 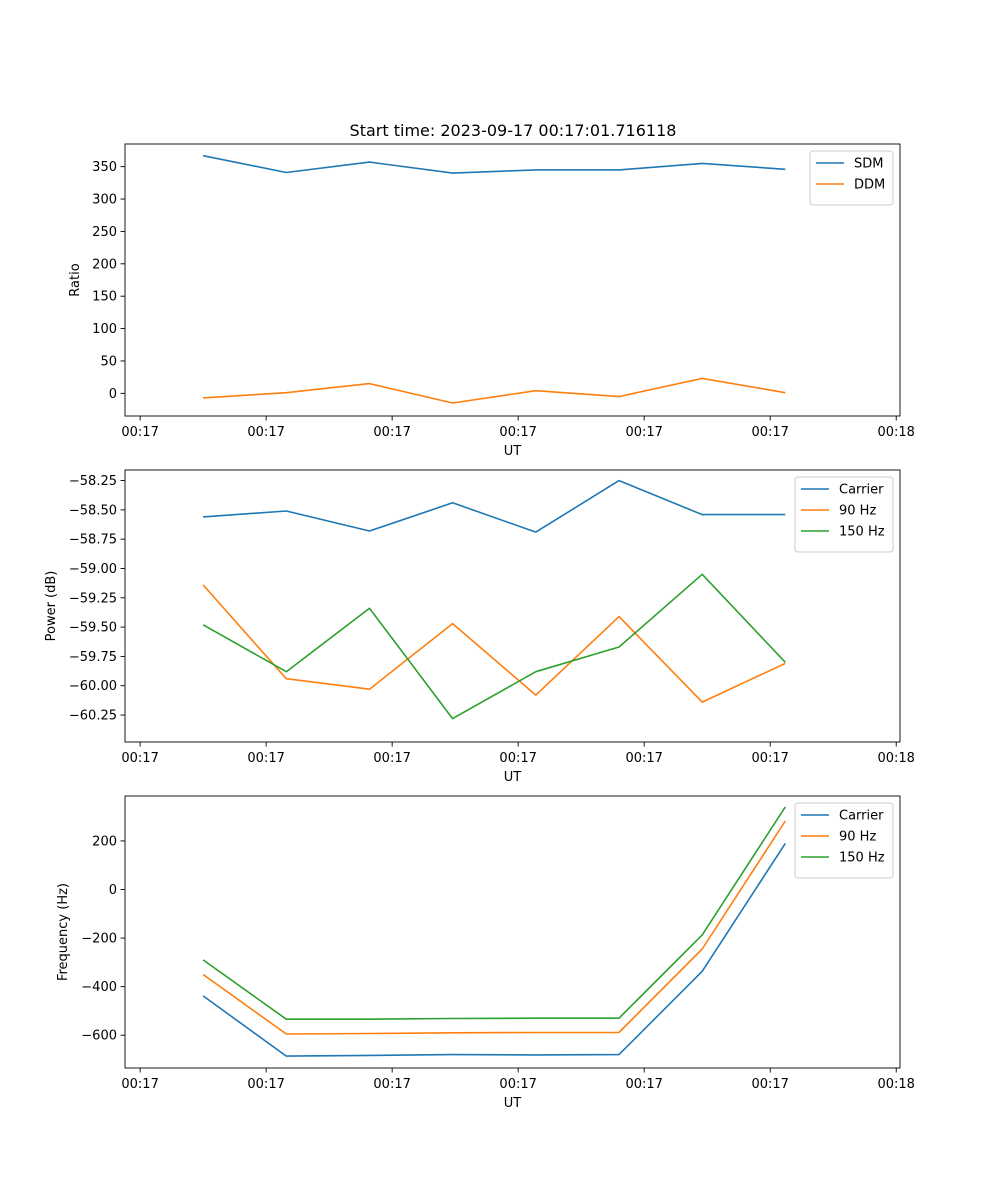 I want to click on y-tick-label: −200, so click(x=99, y=939).